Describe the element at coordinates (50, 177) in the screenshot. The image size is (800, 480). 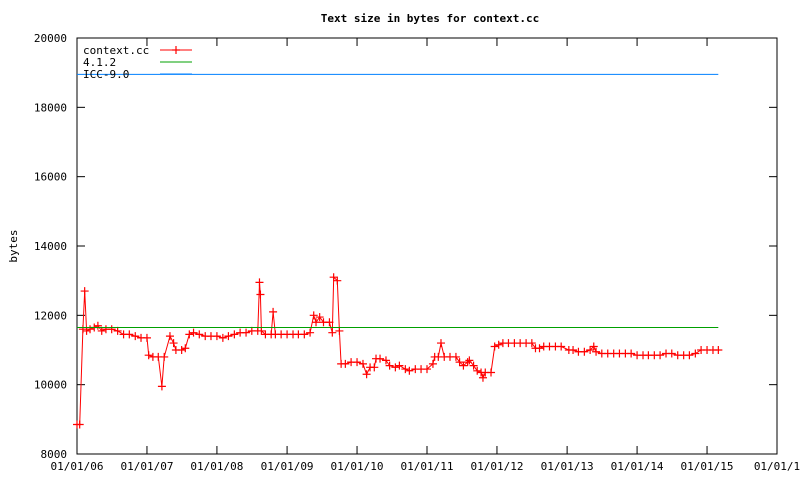
I see `y-tick-label: 16000` at that location.